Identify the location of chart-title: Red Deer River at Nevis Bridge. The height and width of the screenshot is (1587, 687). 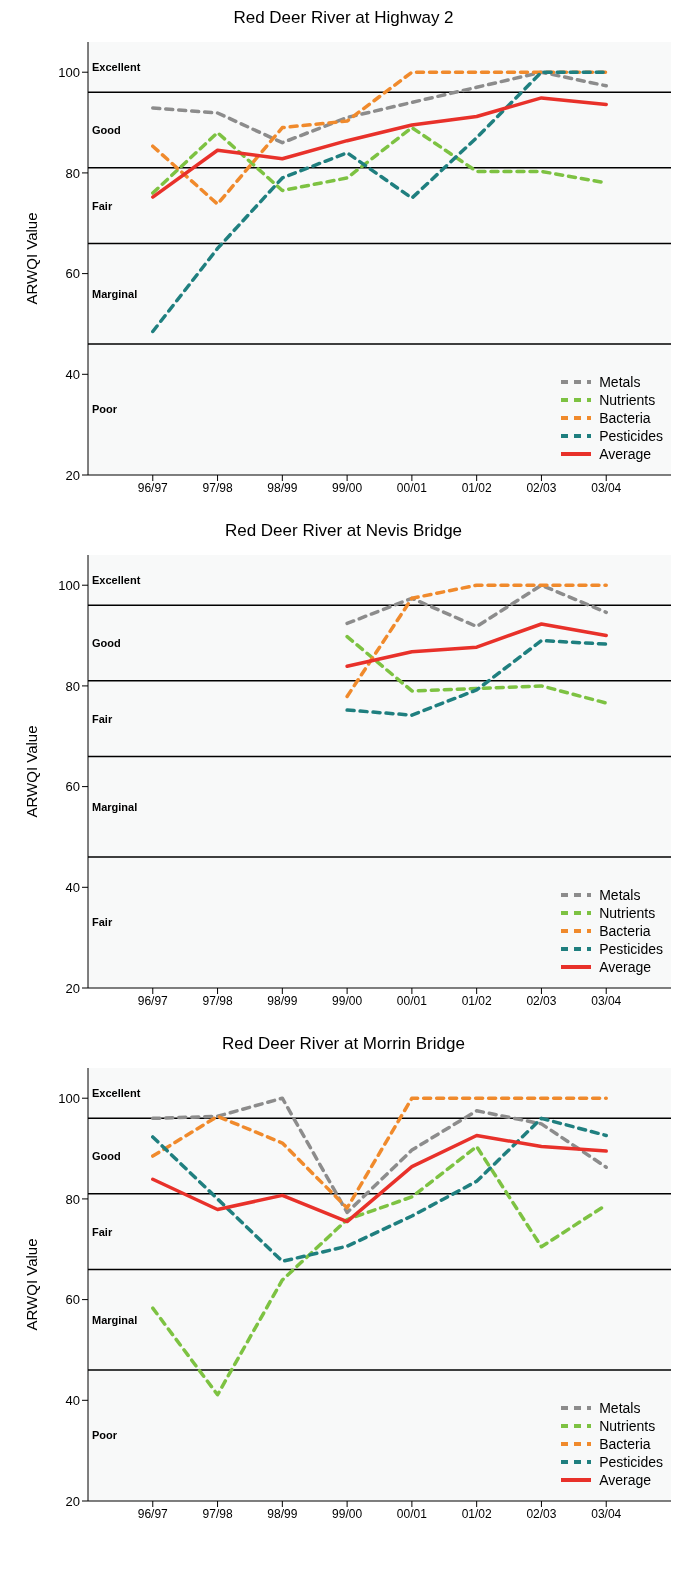
(343, 531).